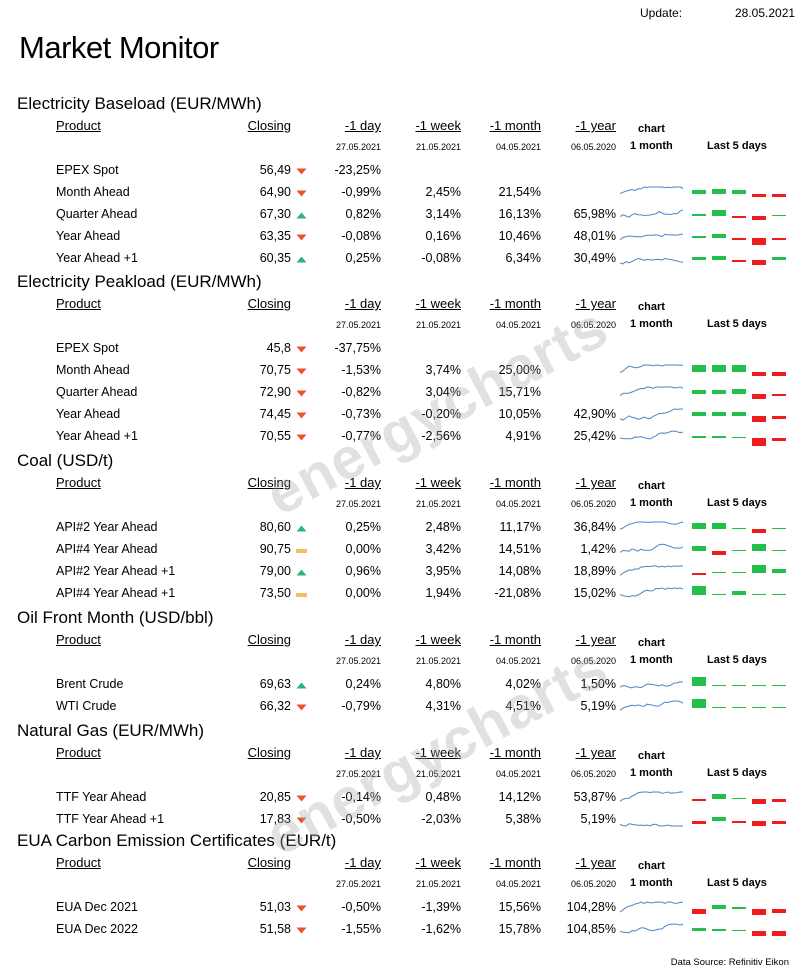  I want to click on day-change: -0,82%, so click(361, 392).